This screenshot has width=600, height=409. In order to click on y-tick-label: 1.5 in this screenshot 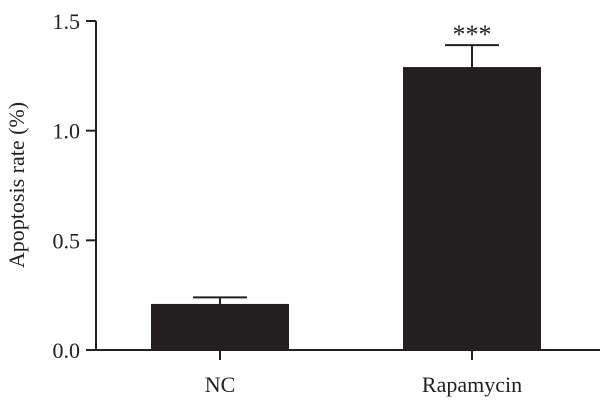, I will do `click(67, 21)`.